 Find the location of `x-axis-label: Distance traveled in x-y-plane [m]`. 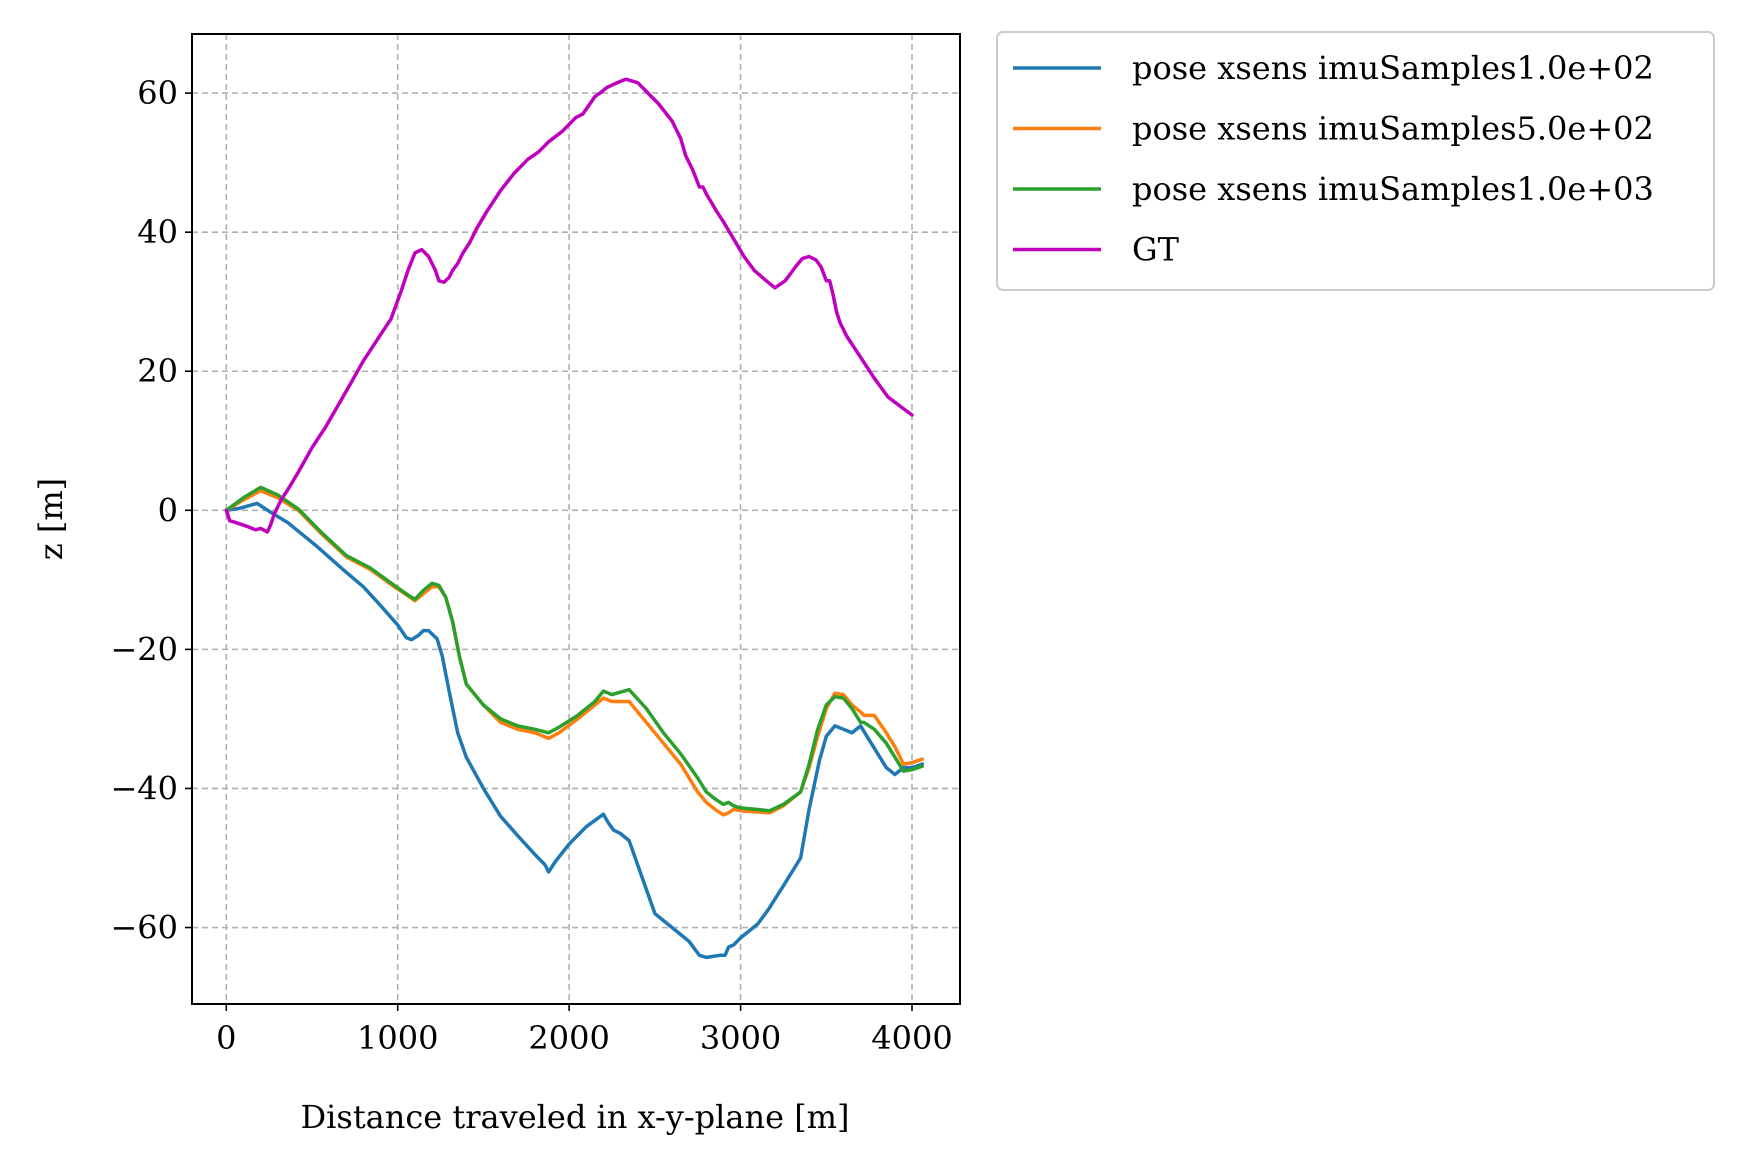

x-axis-label: Distance traveled in x-y-plane [m] is located at coordinates (575, 1117).